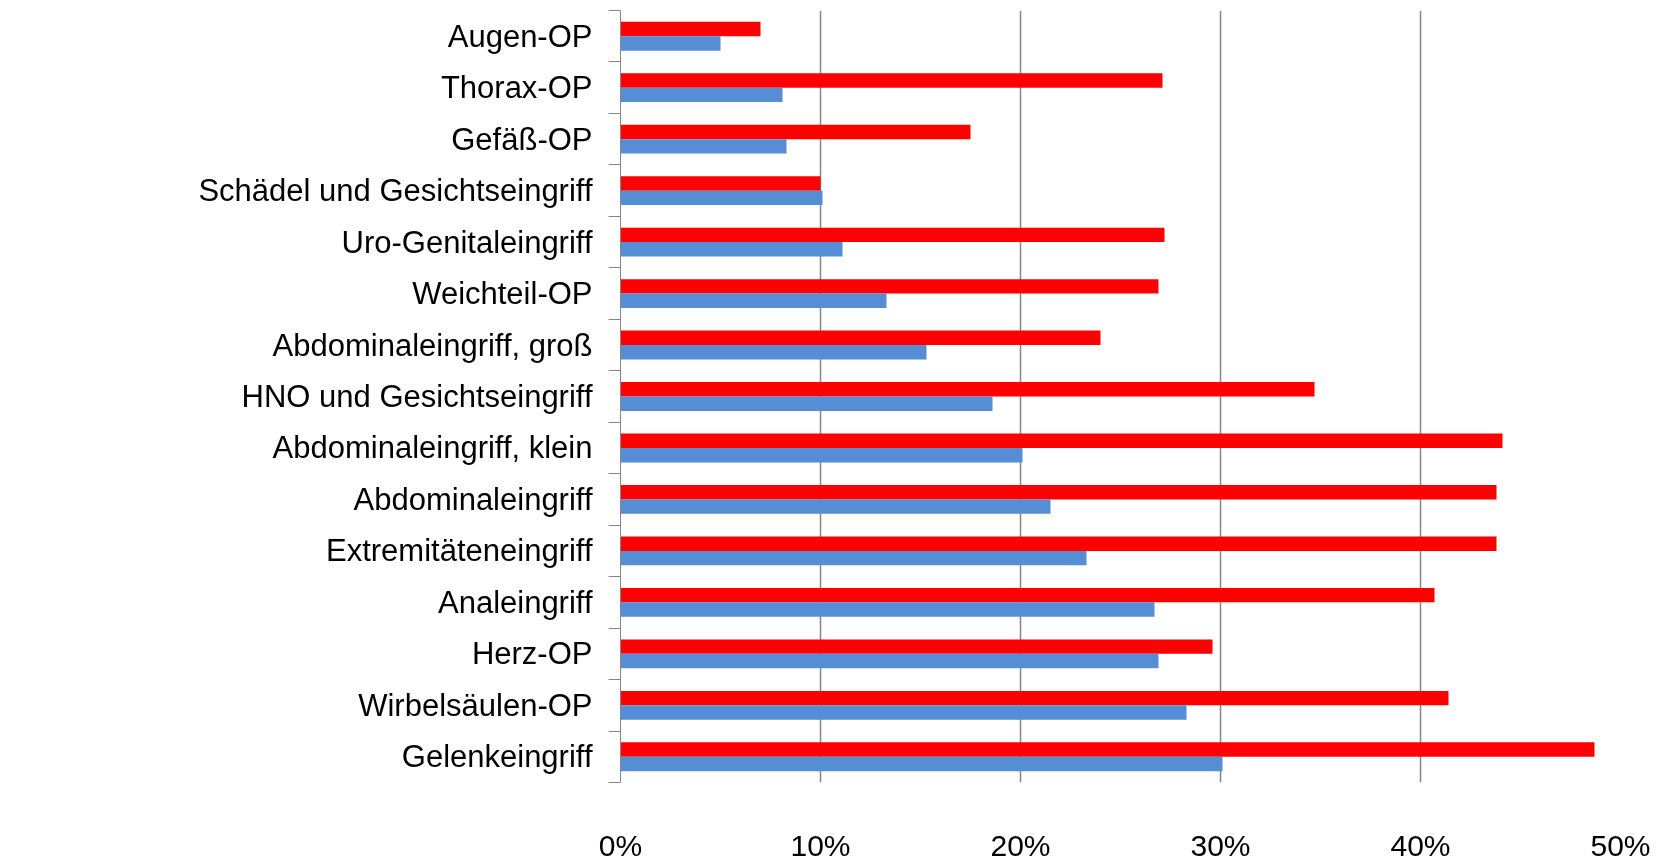 Image resolution: width=1668 pixels, height=864 pixels. What do you see at coordinates (432, 345) in the screenshot?
I see `y-tick-label: Abdominaleingriff, groß` at bounding box center [432, 345].